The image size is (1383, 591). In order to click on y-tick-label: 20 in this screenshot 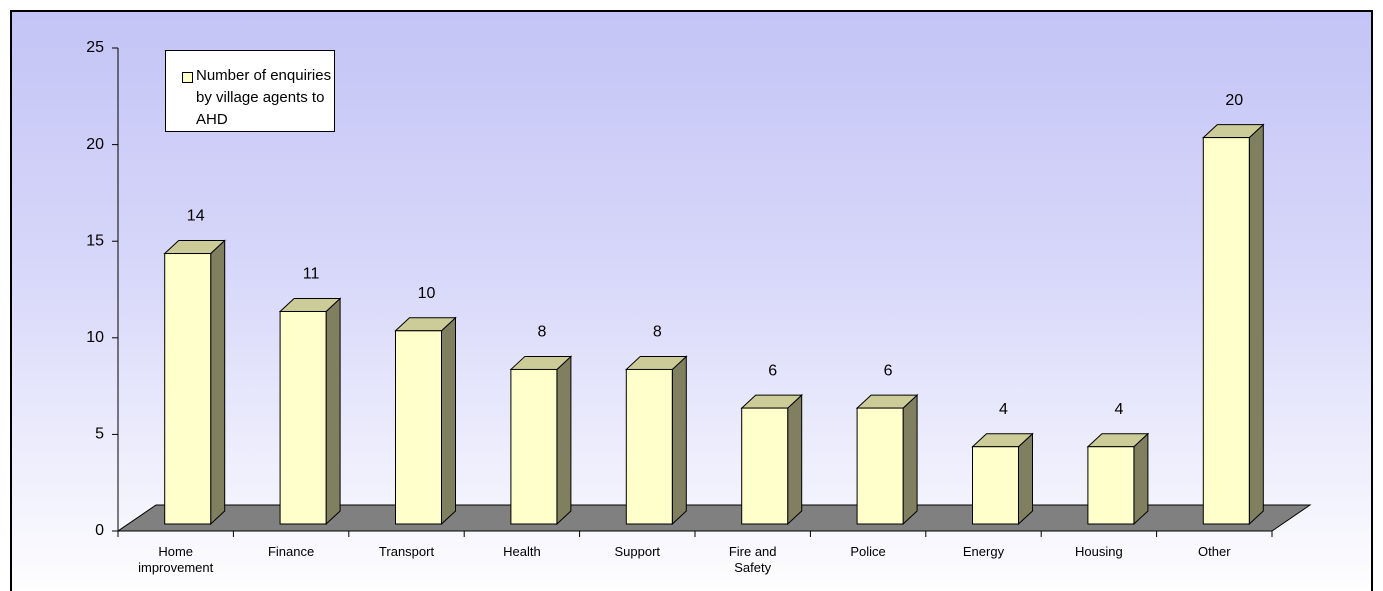, I will do `click(95, 144)`.